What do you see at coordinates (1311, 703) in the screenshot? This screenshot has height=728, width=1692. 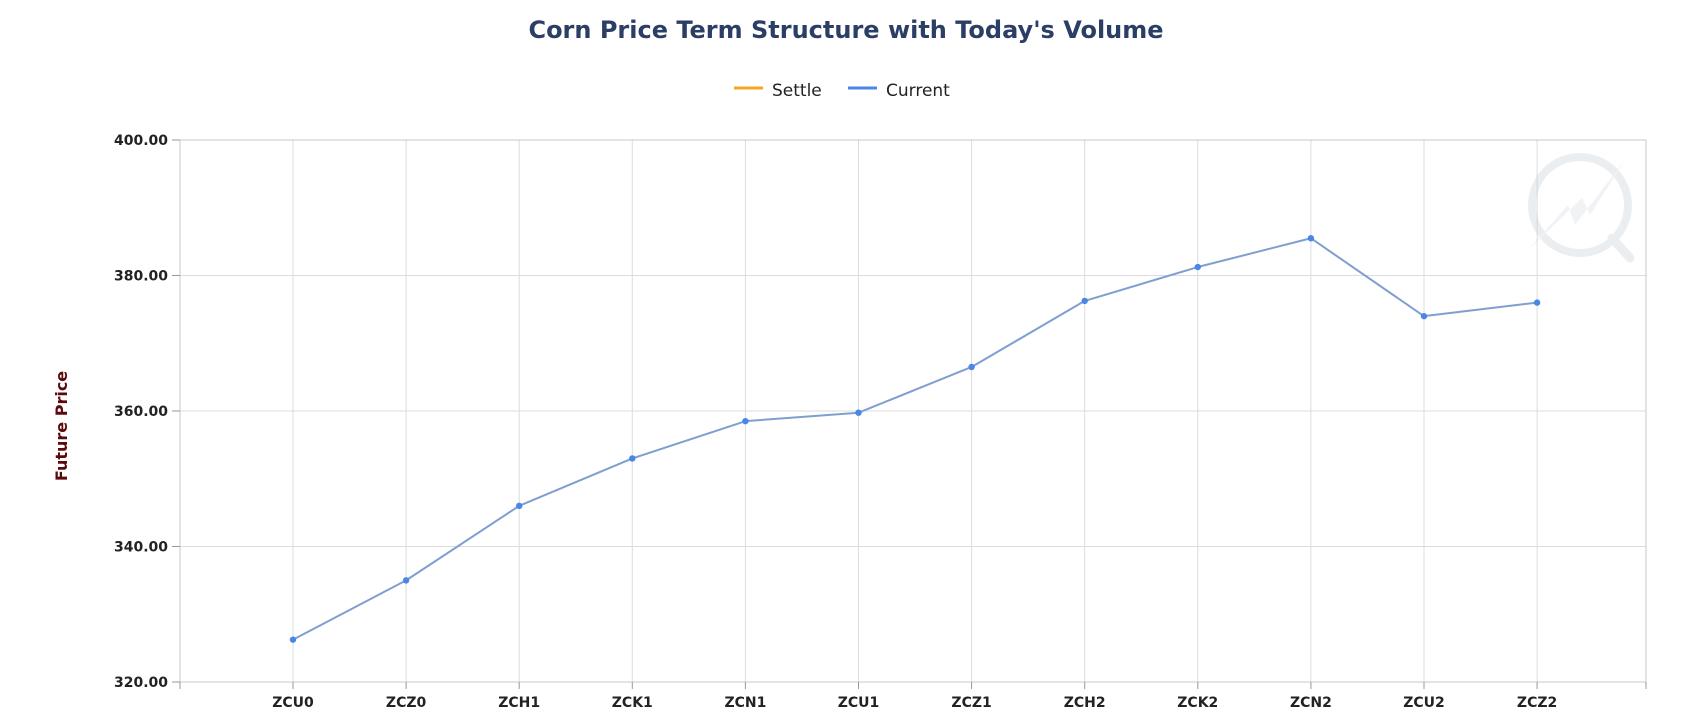 I see `x-tick-label: ZCN2` at bounding box center [1311, 703].